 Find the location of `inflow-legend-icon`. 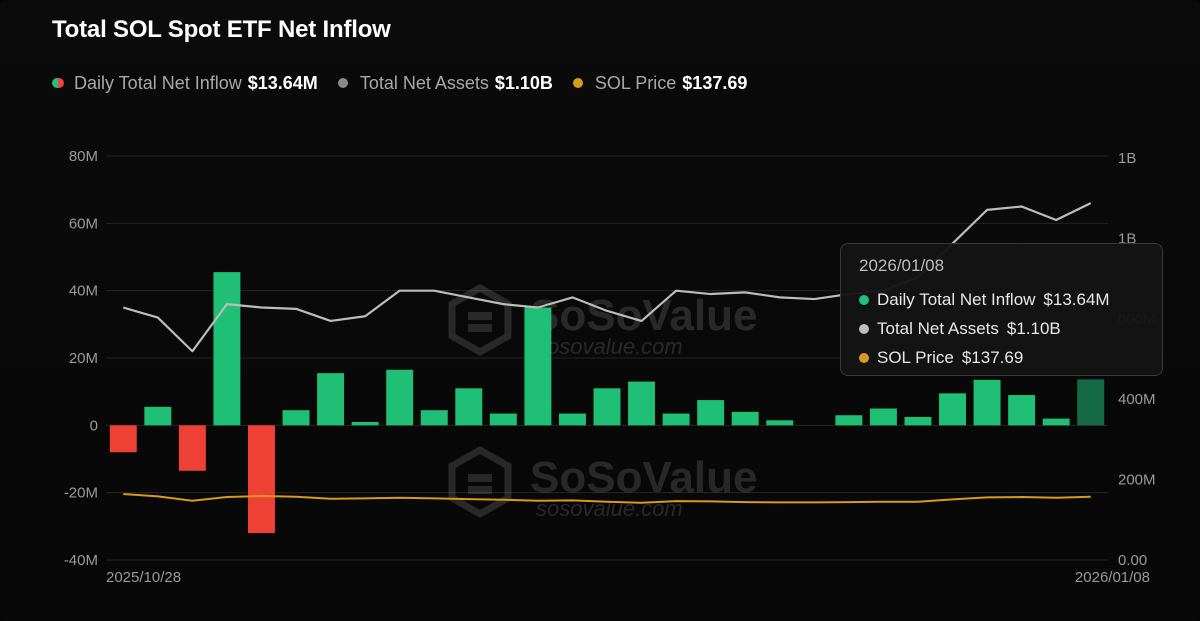

inflow-legend-icon is located at coordinates (58, 83).